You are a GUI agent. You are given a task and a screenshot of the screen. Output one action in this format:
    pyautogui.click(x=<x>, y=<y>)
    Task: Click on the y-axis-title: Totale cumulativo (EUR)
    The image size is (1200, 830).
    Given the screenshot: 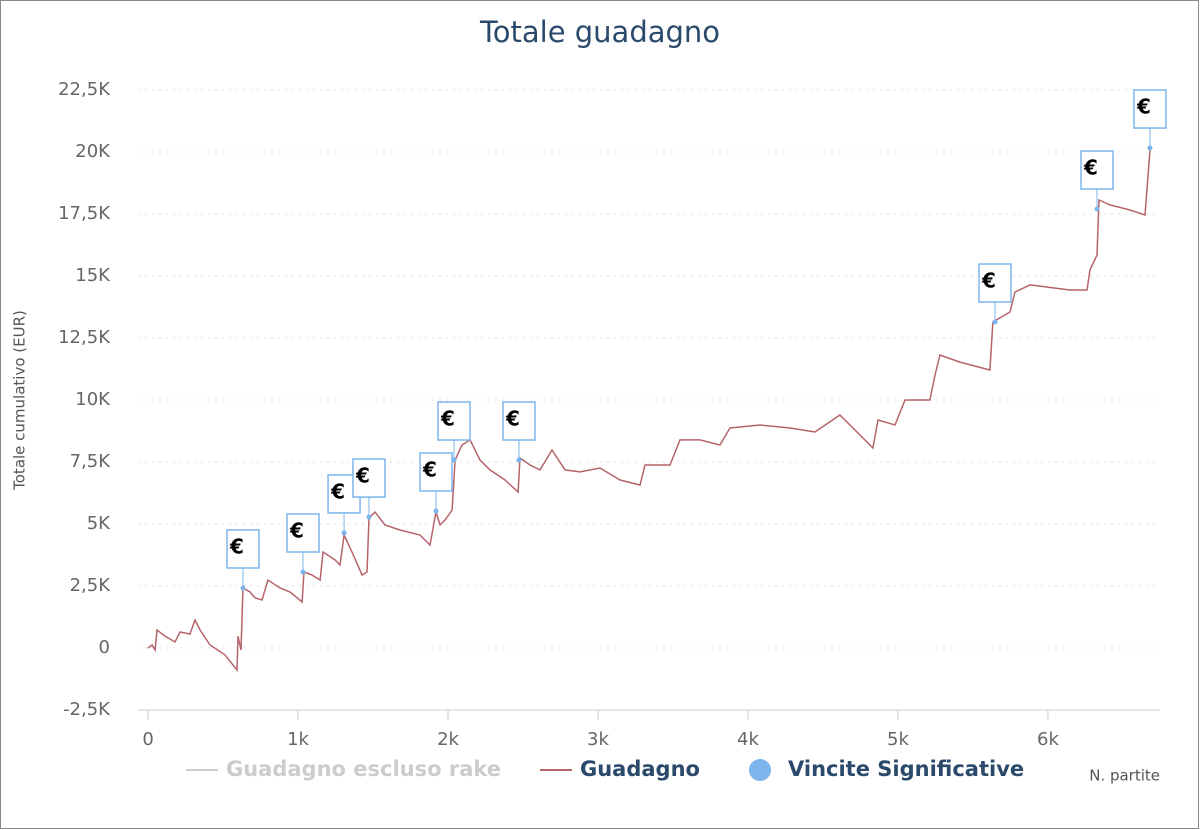 What is the action you would take?
    pyautogui.click(x=20, y=400)
    